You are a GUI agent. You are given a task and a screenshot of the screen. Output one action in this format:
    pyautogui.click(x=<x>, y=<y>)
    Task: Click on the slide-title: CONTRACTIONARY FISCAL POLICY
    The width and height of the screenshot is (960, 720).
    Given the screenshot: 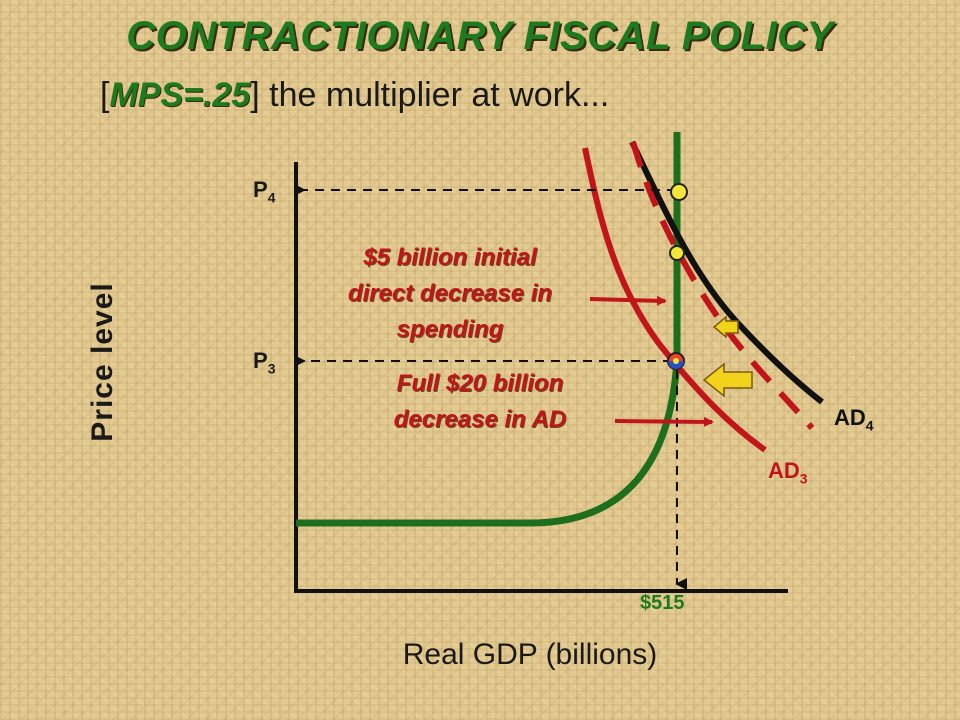 What is the action you would take?
    pyautogui.click(x=480, y=36)
    